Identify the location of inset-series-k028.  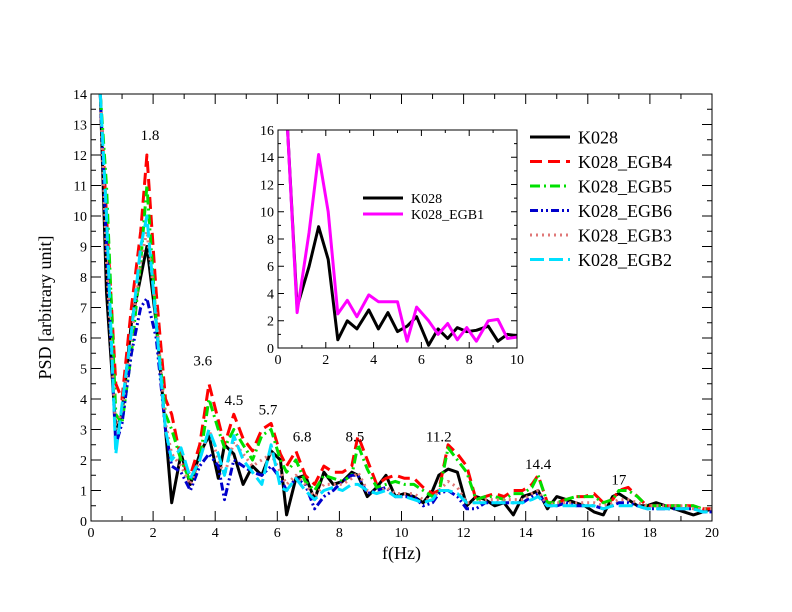
(401, 238).